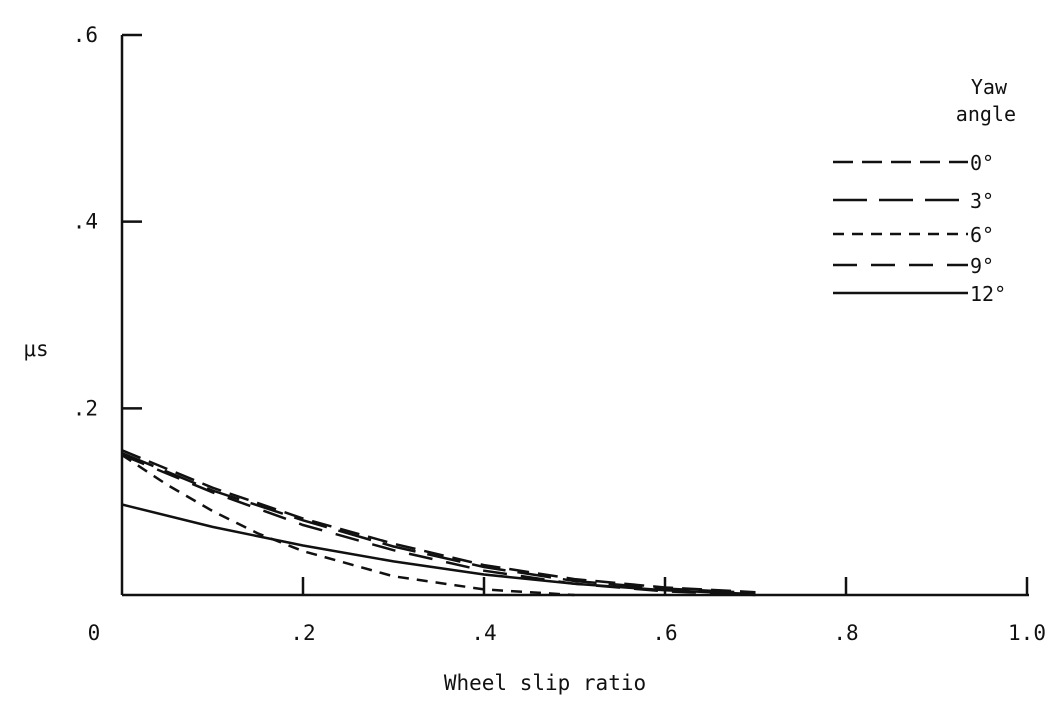  What do you see at coordinates (924, 190) in the screenshot?
I see `legend: Yaw angle 0° 3° 6° 9° 12°` at bounding box center [924, 190].